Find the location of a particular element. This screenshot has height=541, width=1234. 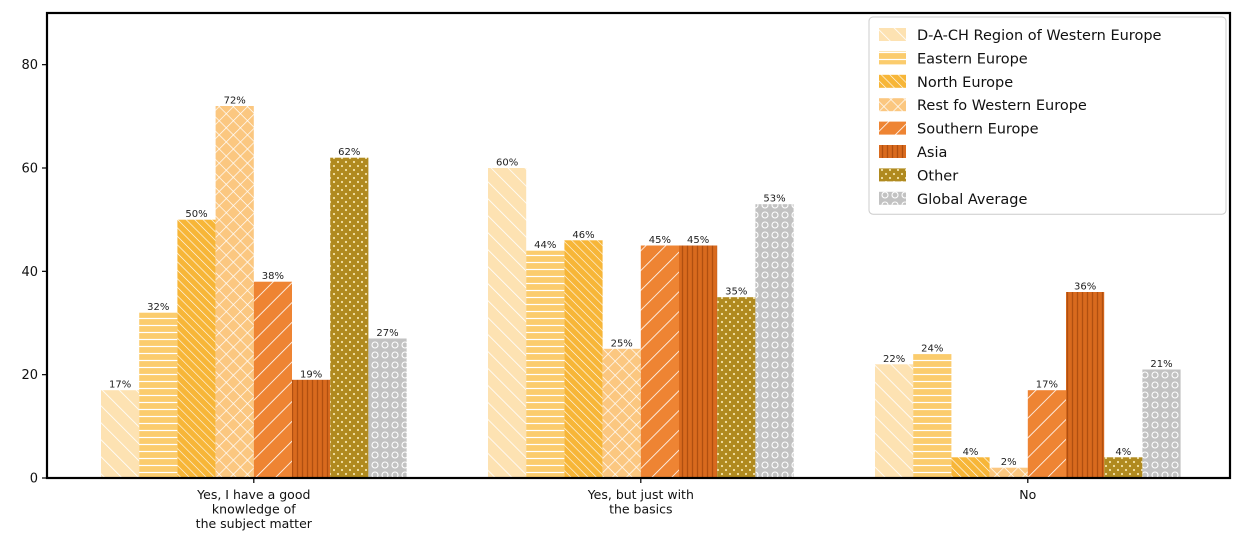

data-label: 2% is located at coordinates (1009, 462).